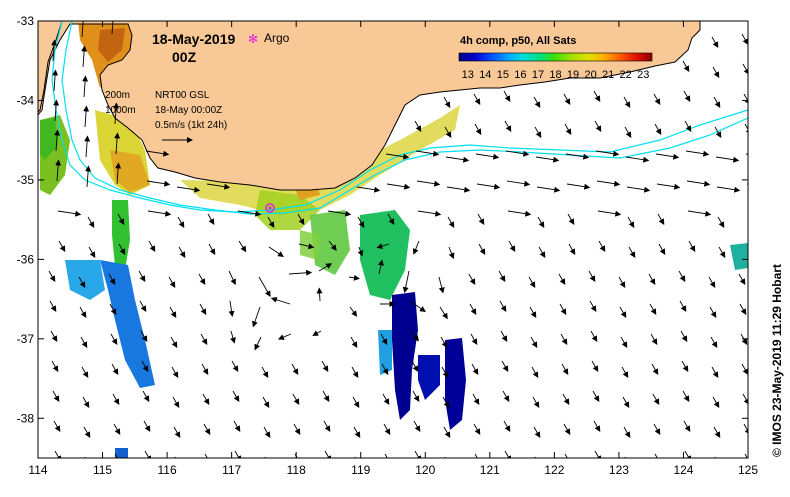 The width and height of the screenshot is (790, 497). What do you see at coordinates (777, 360) in the screenshot?
I see `imos-credit: © IMOS 23-May-2019 11:29 Hobart` at bounding box center [777, 360].